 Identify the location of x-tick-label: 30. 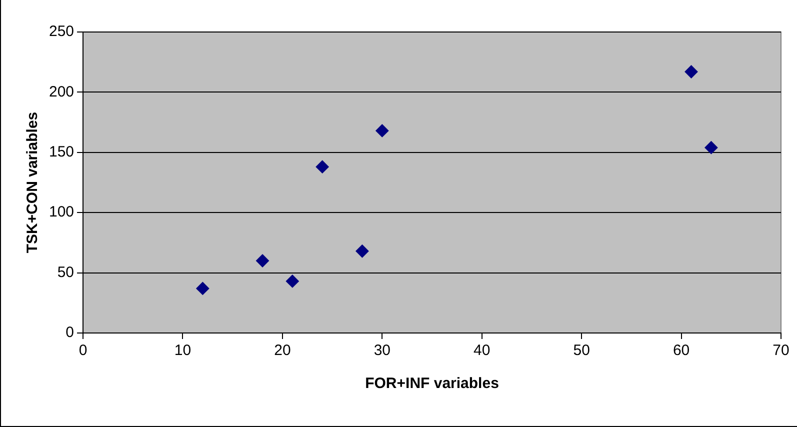
(382, 351).